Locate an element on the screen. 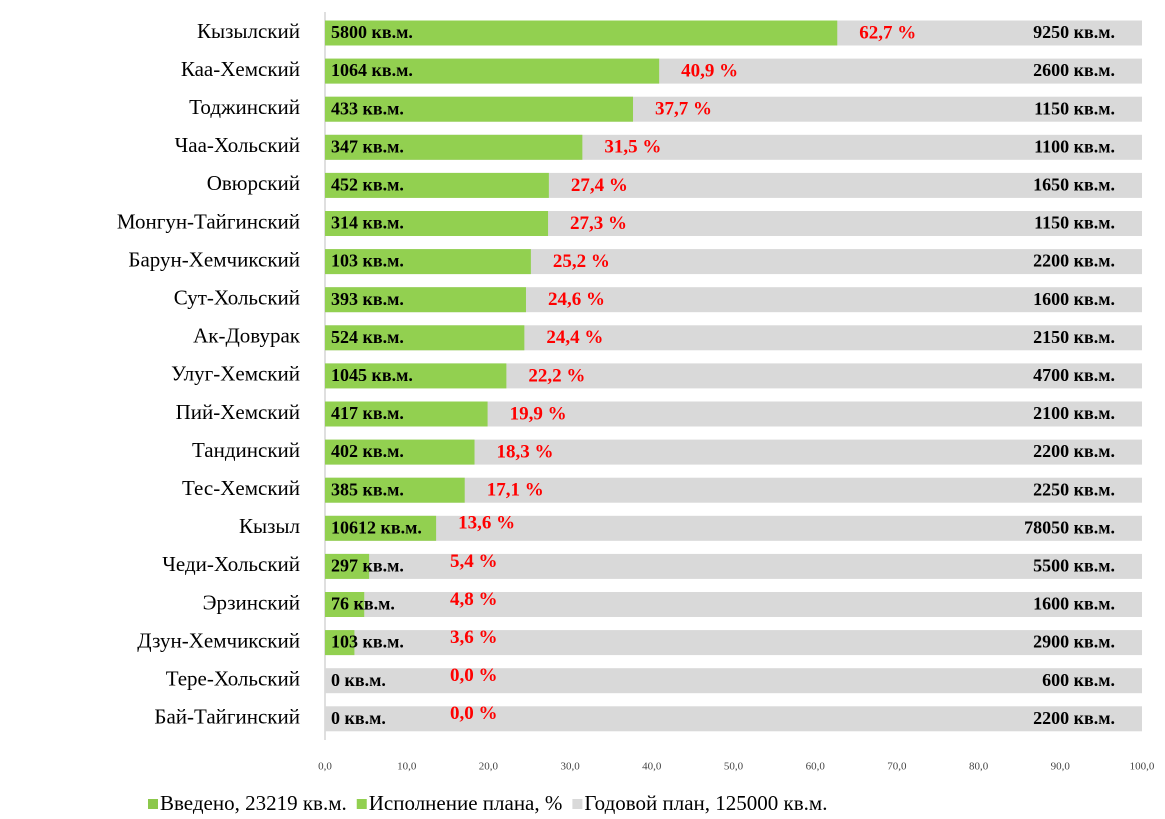  introduced-label: 76 кв.м. is located at coordinates (363, 604).